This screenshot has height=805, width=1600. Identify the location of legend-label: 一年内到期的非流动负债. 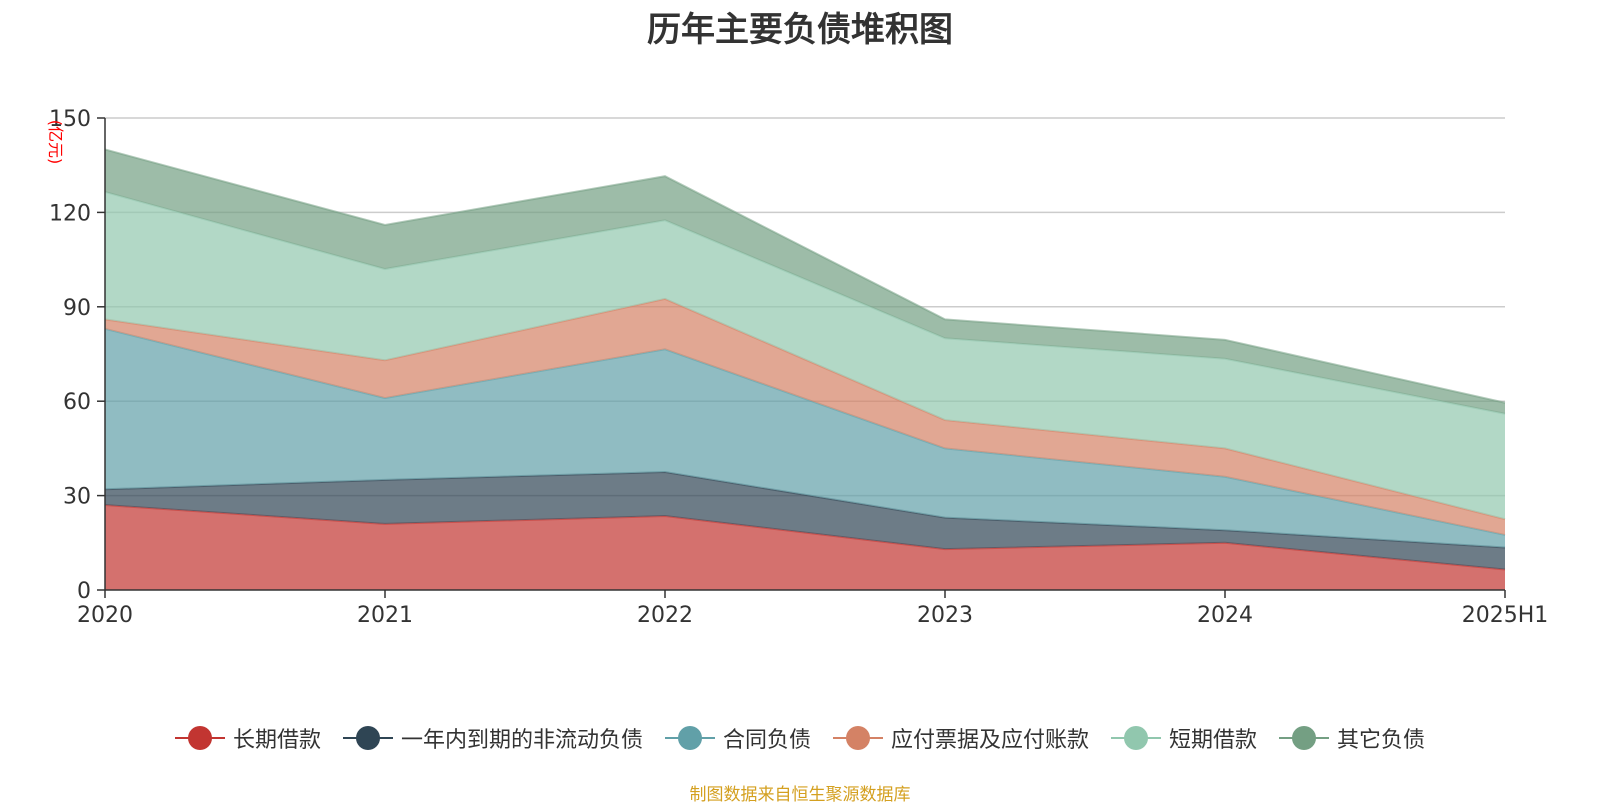
(521, 740).